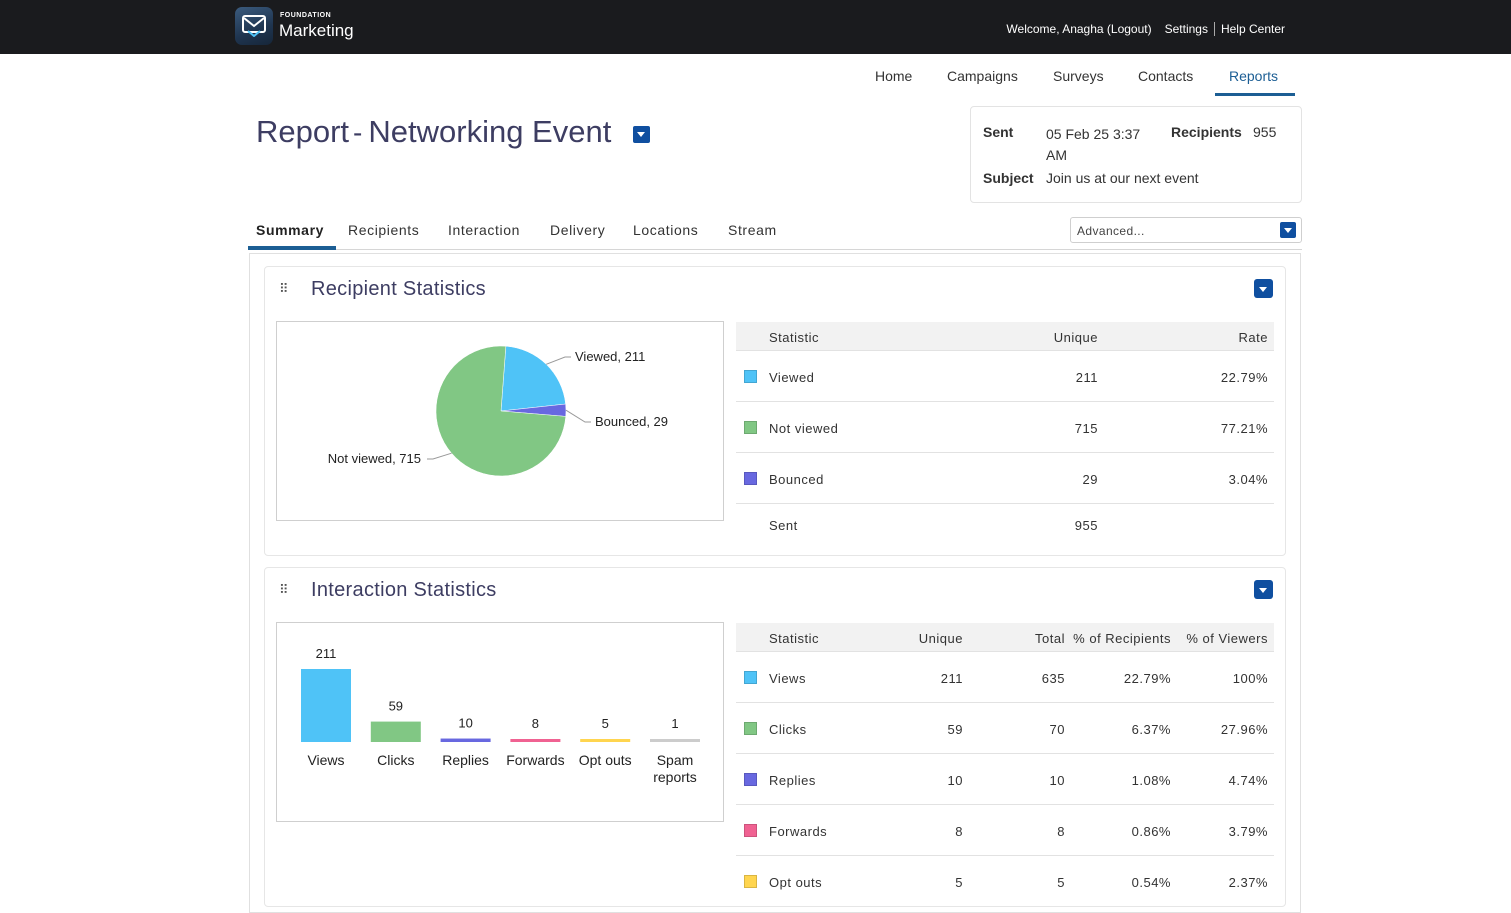  What do you see at coordinates (1166, 76) in the screenshot?
I see `nav-contacts: Contacts` at bounding box center [1166, 76].